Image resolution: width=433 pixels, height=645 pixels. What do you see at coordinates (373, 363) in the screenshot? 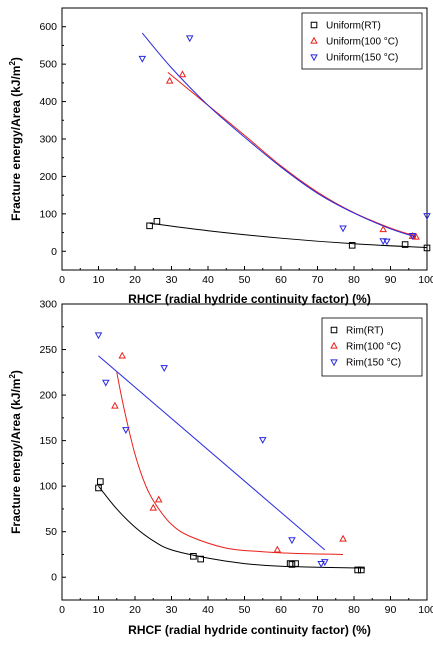
I see `legend-label: Rim(150 °C)` at bounding box center [373, 363].